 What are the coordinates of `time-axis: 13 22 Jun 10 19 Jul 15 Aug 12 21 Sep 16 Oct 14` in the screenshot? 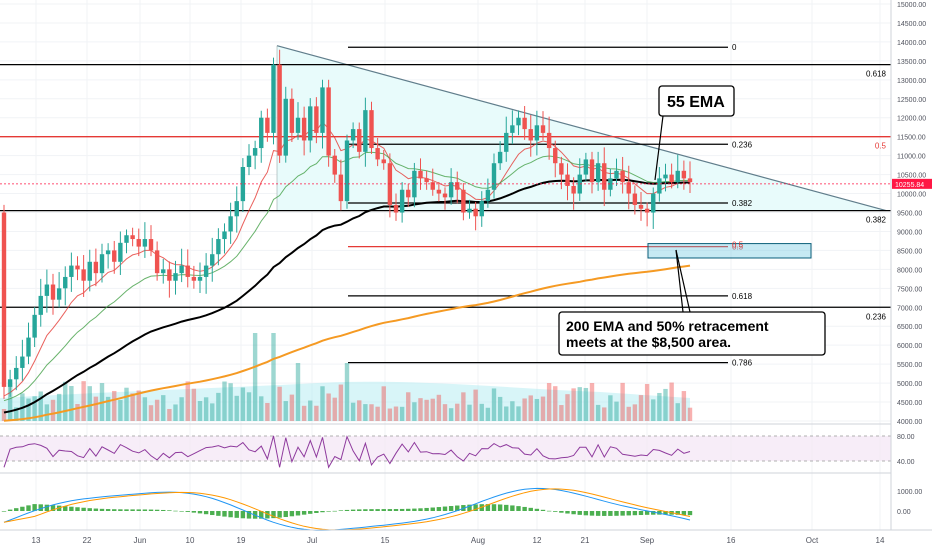 It's located at (466, 537).